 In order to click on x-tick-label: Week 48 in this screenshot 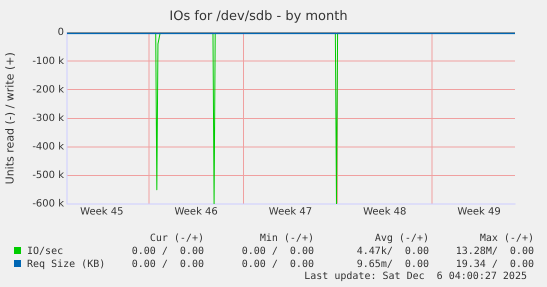, I will do `click(384, 212)`.